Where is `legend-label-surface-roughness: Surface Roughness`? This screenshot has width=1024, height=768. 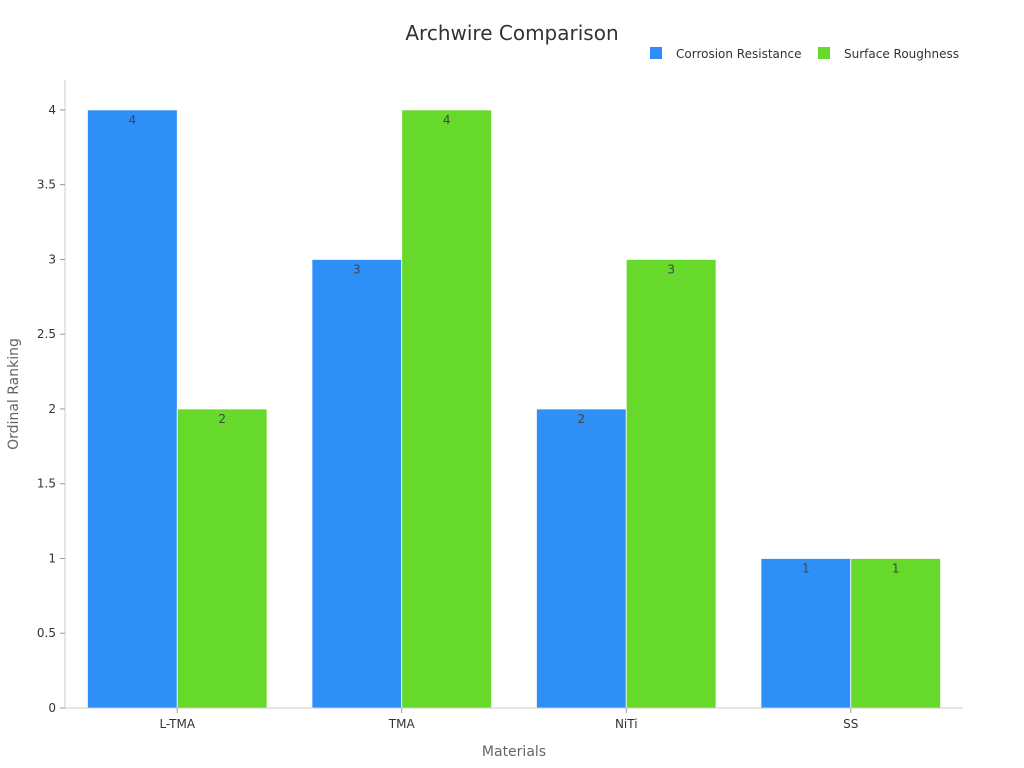 legend-label-surface-roughness: Surface Roughness is located at coordinates (901, 54).